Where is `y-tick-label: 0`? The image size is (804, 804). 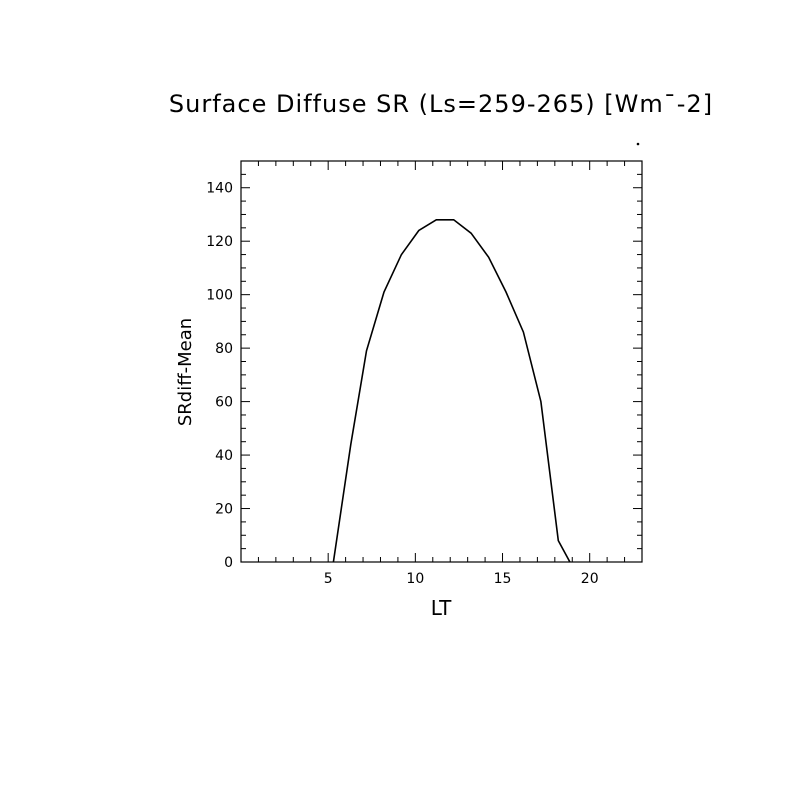
y-tick-label: 0 is located at coordinates (228, 563).